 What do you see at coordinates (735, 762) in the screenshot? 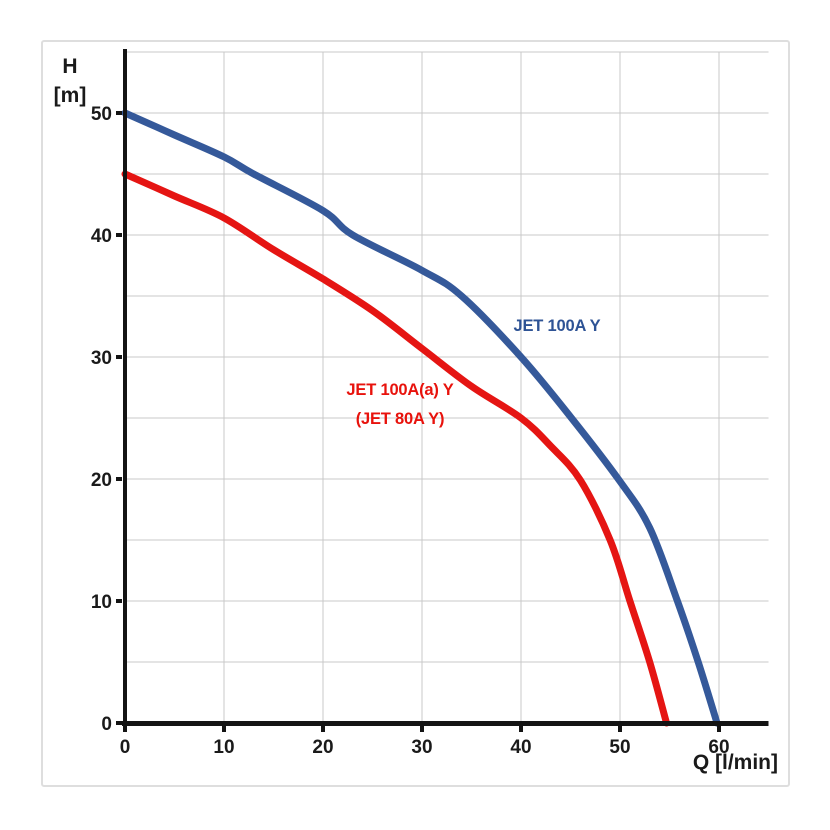
I see `x-axis-title: Q [l/min]` at bounding box center [735, 762].